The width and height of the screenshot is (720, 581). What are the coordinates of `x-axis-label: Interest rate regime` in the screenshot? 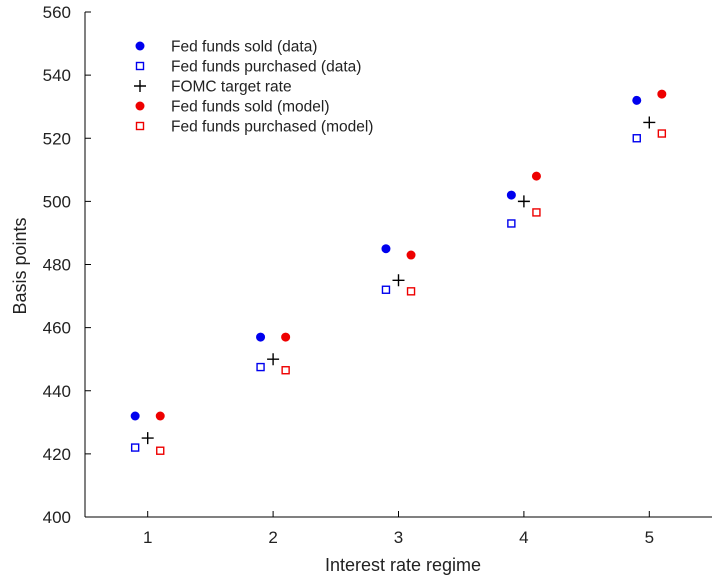 It's located at (403, 565).